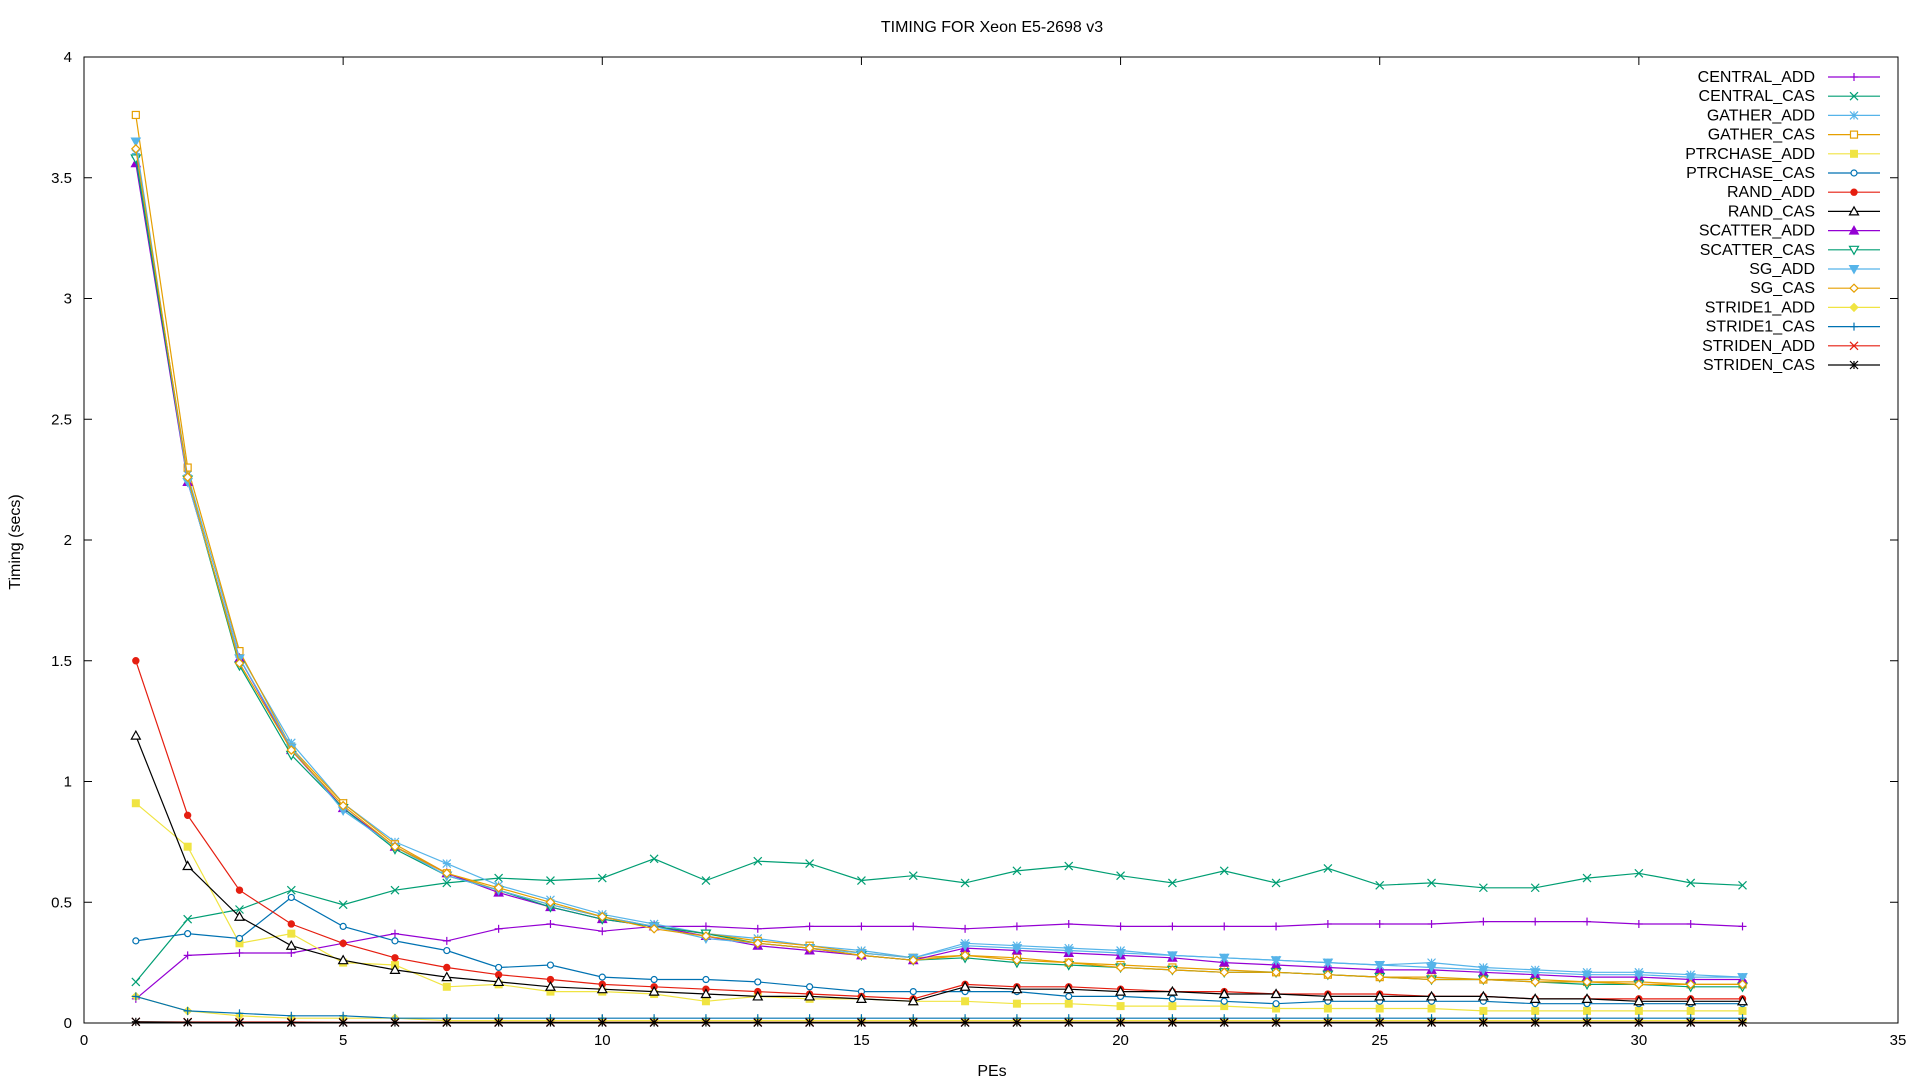 The width and height of the screenshot is (1920, 1085). Describe the element at coordinates (1898, 1040) in the screenshot. I see `x-tick-label-7: 35` at that location.